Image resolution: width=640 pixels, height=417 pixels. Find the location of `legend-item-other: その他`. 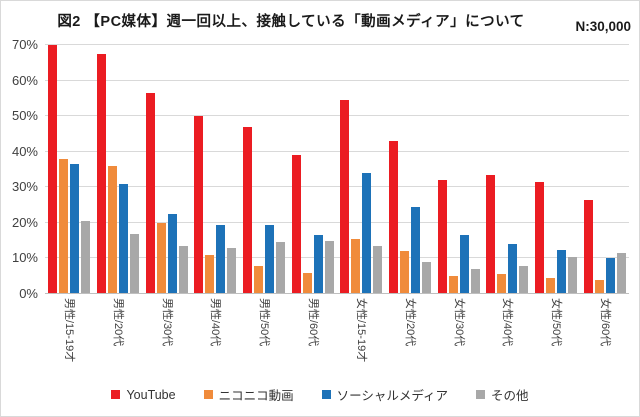

legend-item-other: その他 is located at coordinates (502, 394).